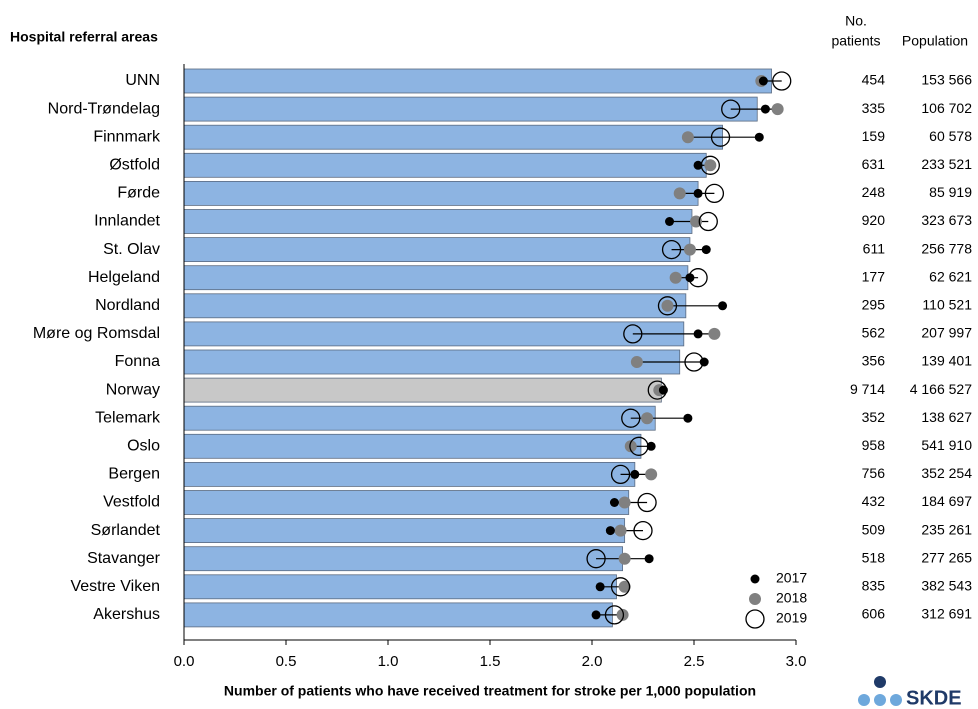 The height and width of the screenshot is (709, 978). What do you see at coordinates (946, 80) in the screenshot?
I see `table-cell: 153 566` at bounding box center [946, 80].